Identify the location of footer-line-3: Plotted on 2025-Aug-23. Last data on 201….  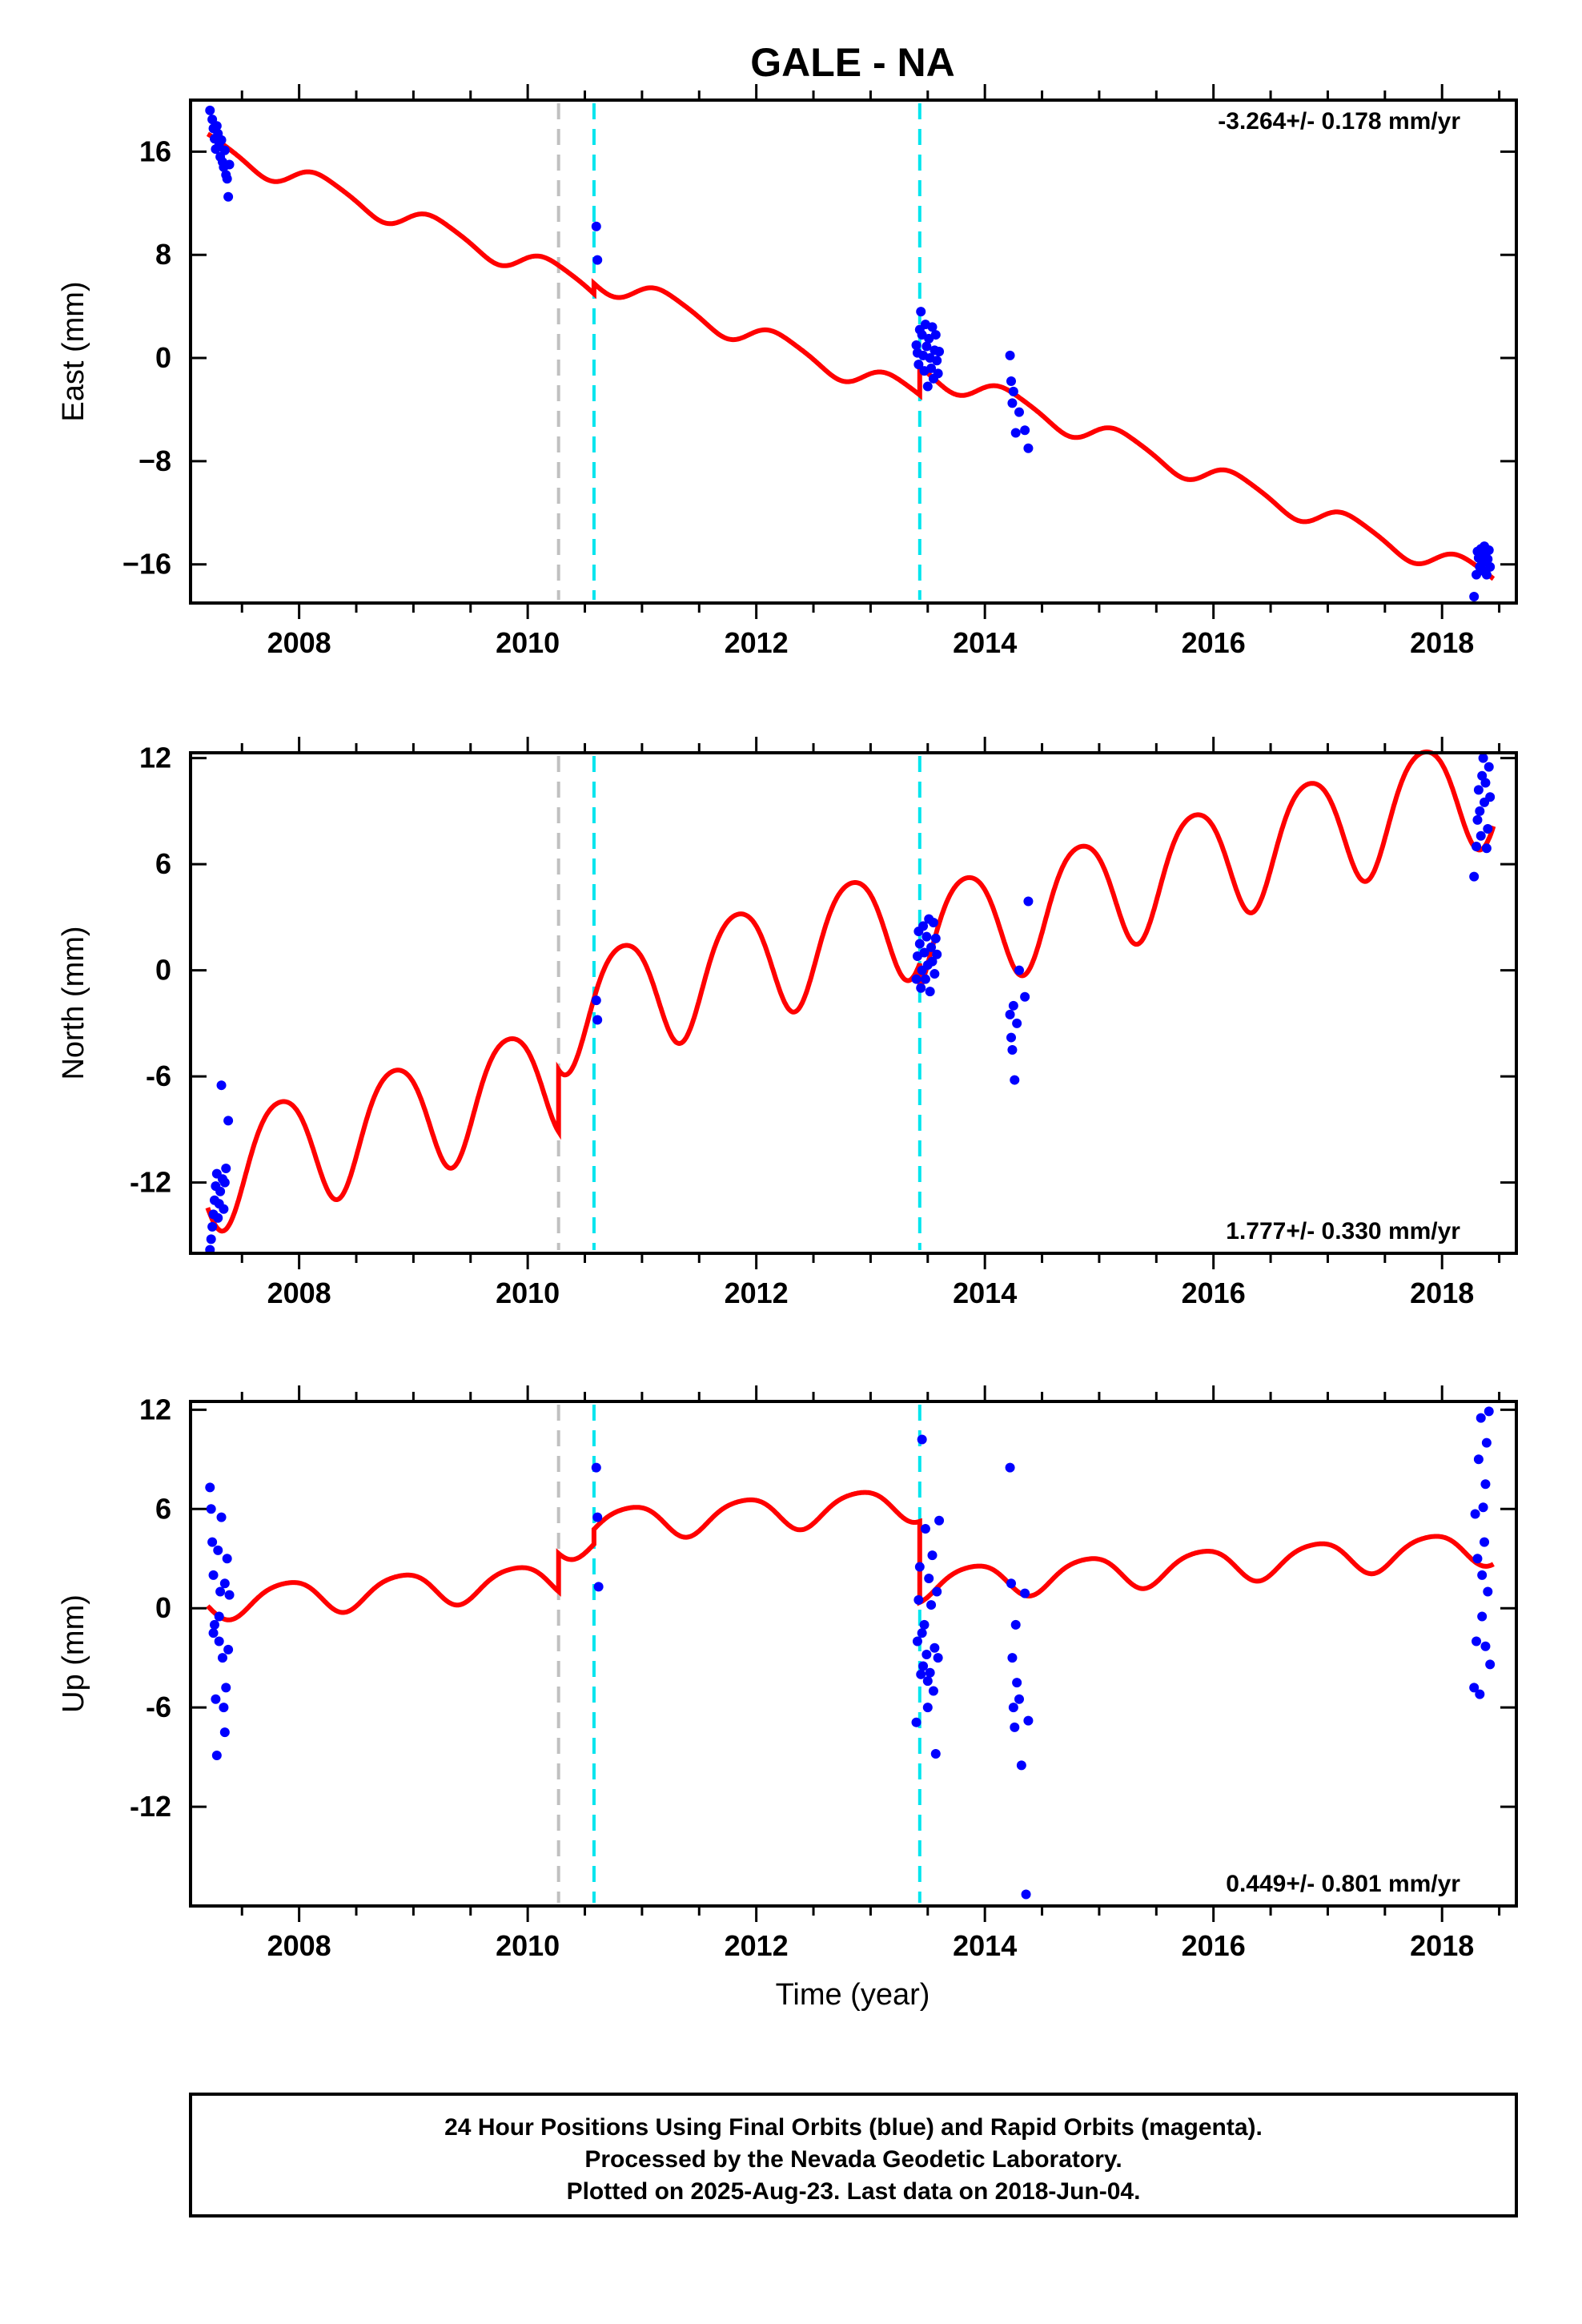
(854, 2191).